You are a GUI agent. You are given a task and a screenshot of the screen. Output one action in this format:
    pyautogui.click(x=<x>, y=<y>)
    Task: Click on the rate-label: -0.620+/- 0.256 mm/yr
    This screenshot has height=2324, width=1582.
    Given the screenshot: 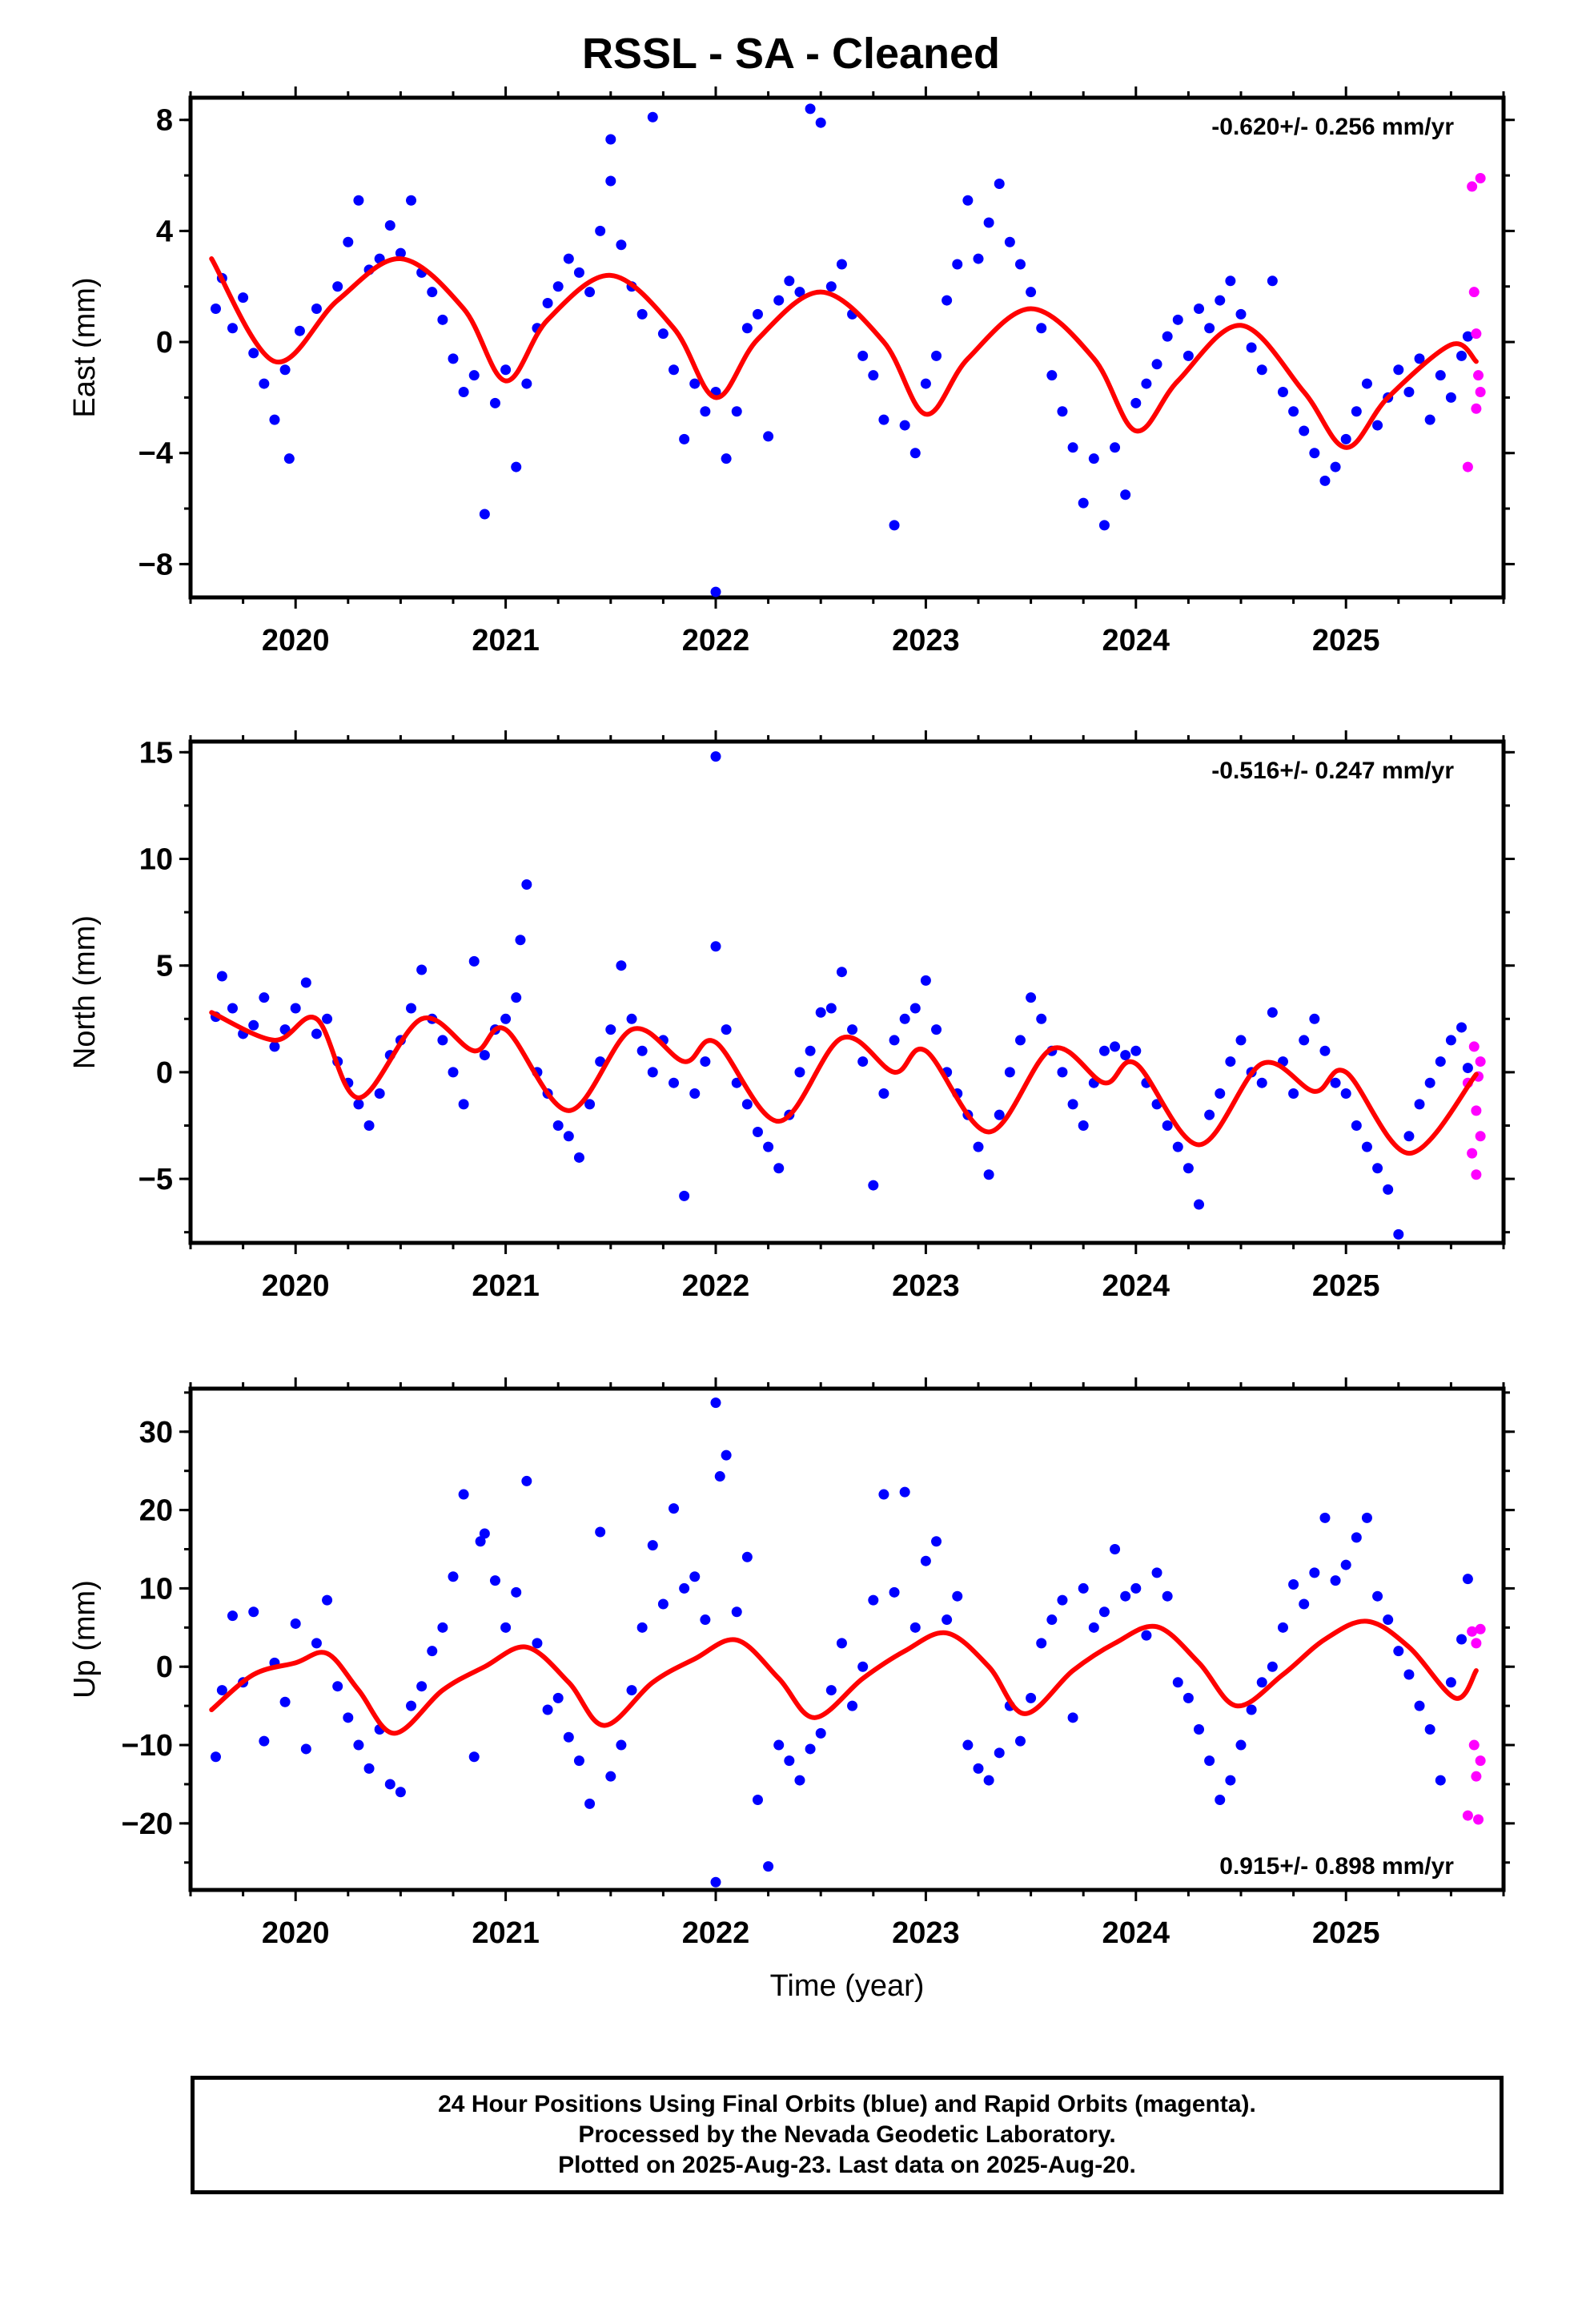 What is the action you would take?
    pyautogui.click(x=1332, y=127)
    